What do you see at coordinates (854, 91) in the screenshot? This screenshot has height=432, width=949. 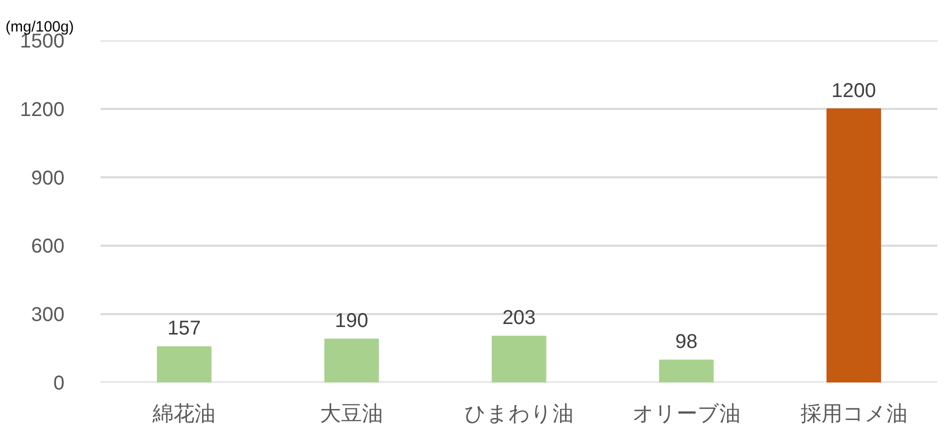 I see `data-label: 1200` at bounding box center [854, 91].